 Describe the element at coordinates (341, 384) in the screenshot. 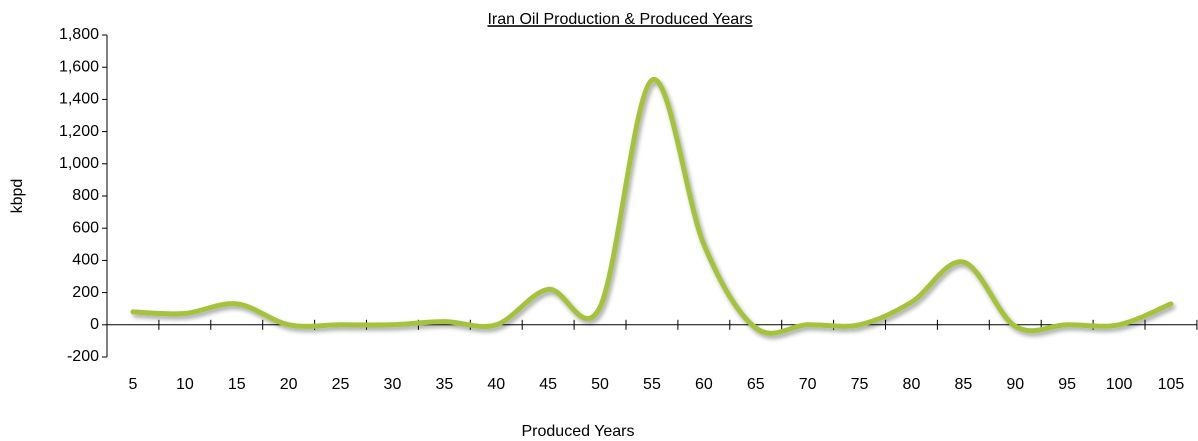

I see `x-tick-label: 25` at that location.